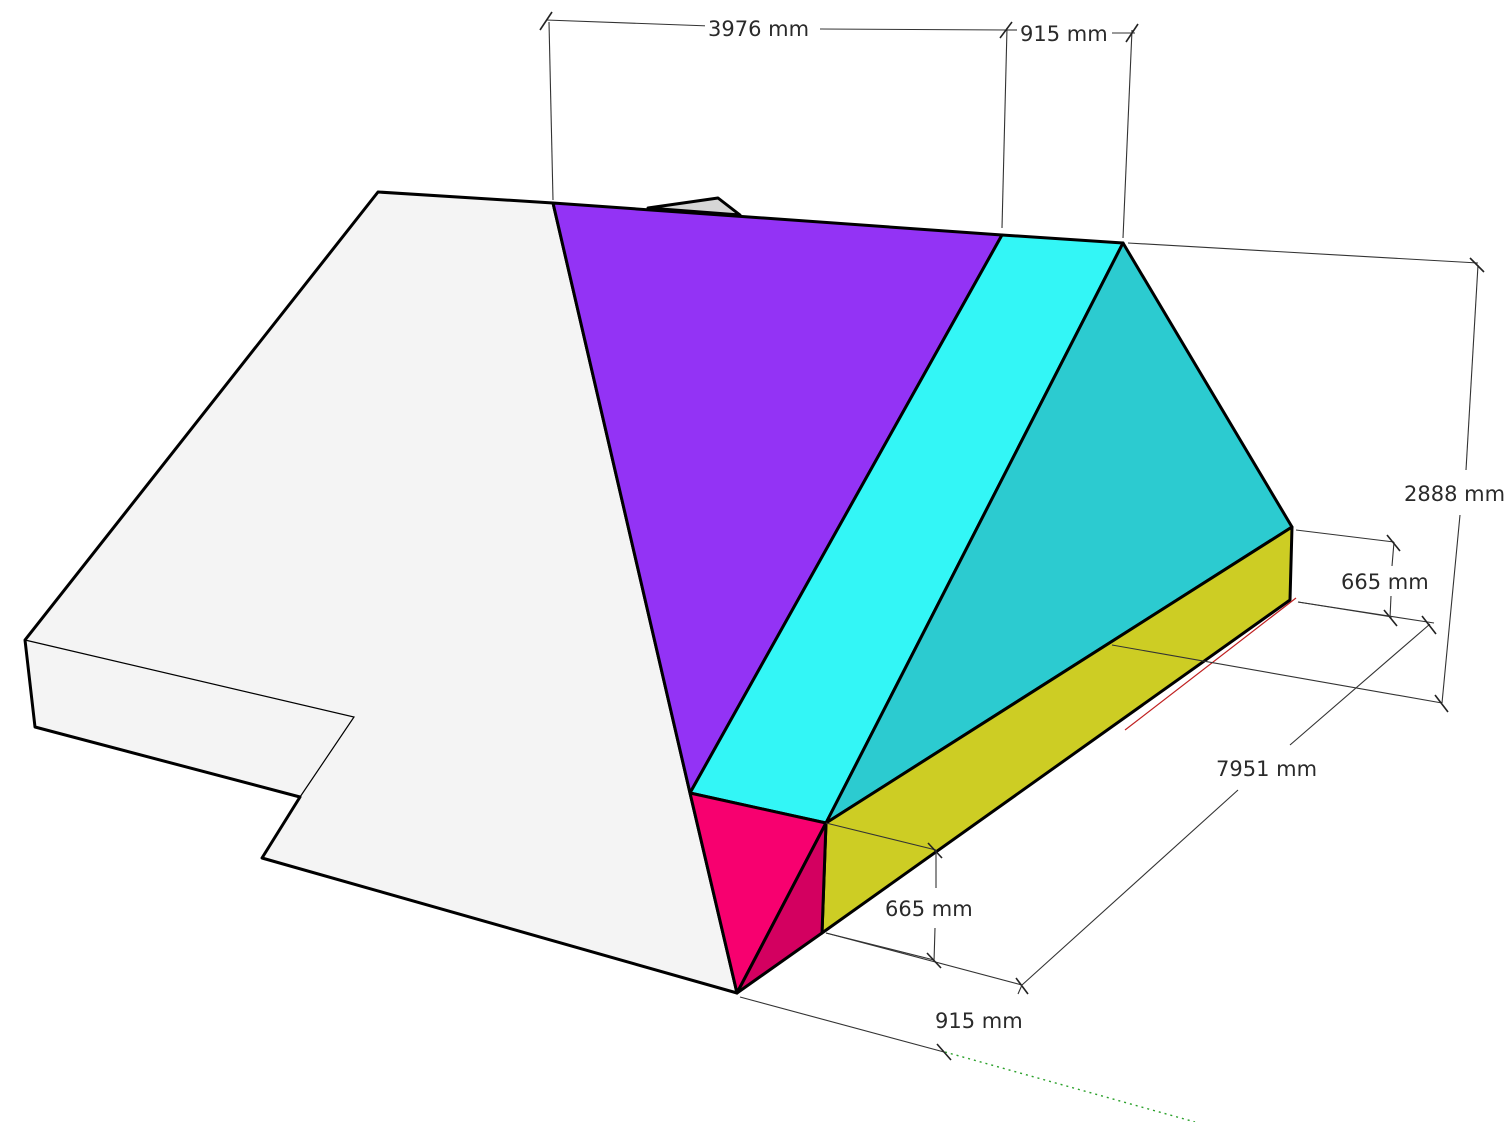  I want to click on dimension-label-front-overhang: 915 mm, so click(979, 1021).